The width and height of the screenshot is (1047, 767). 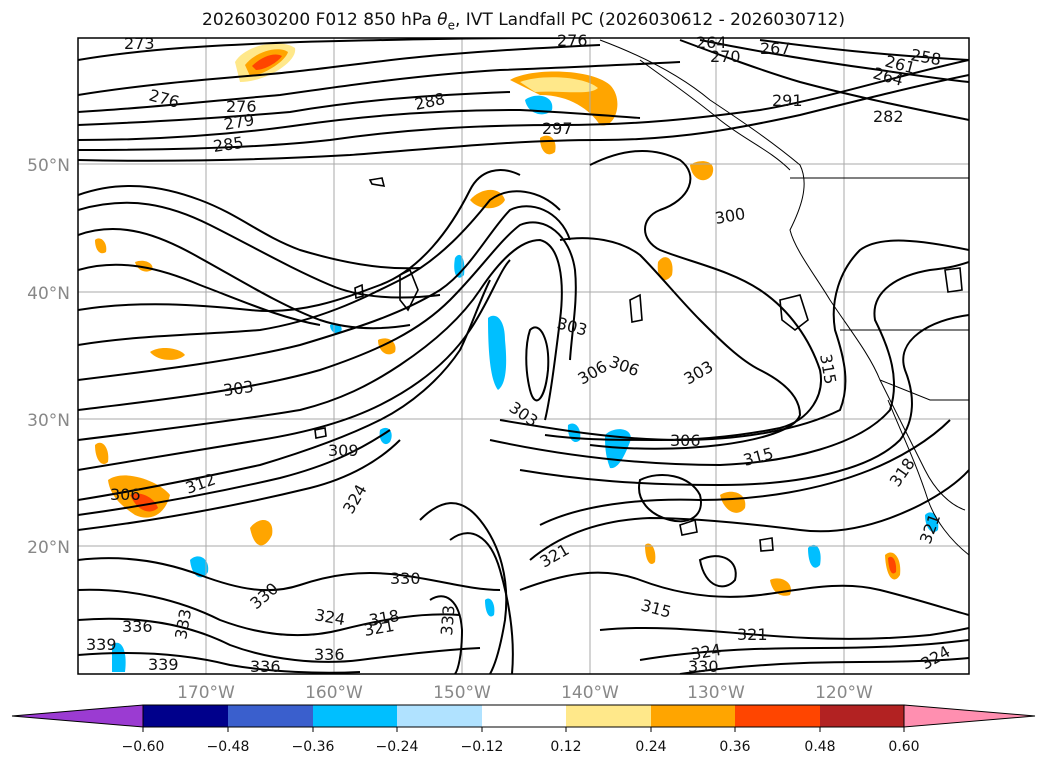 I want to click on contour-label: 339, so click(x=101, y=644).